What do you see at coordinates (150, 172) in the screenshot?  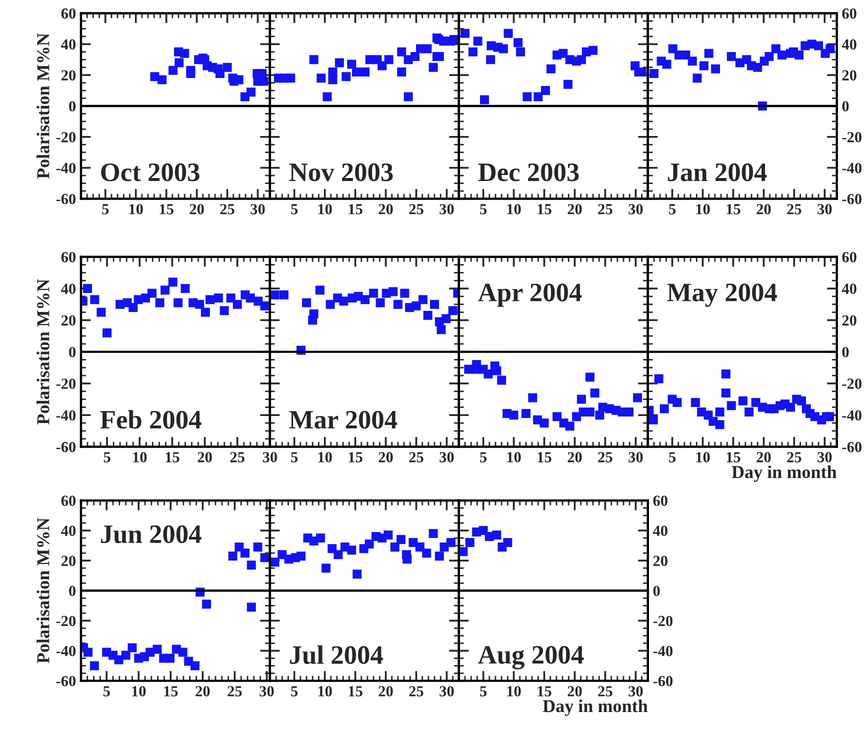 I see `text: Oct 2003` at bounding box center [150, 172].